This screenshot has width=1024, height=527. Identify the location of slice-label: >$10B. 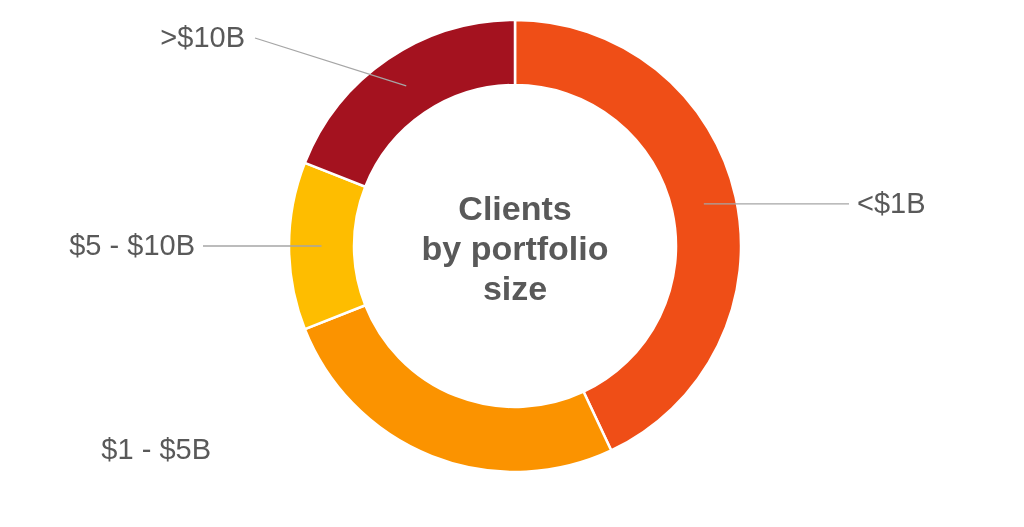
(202, 37).